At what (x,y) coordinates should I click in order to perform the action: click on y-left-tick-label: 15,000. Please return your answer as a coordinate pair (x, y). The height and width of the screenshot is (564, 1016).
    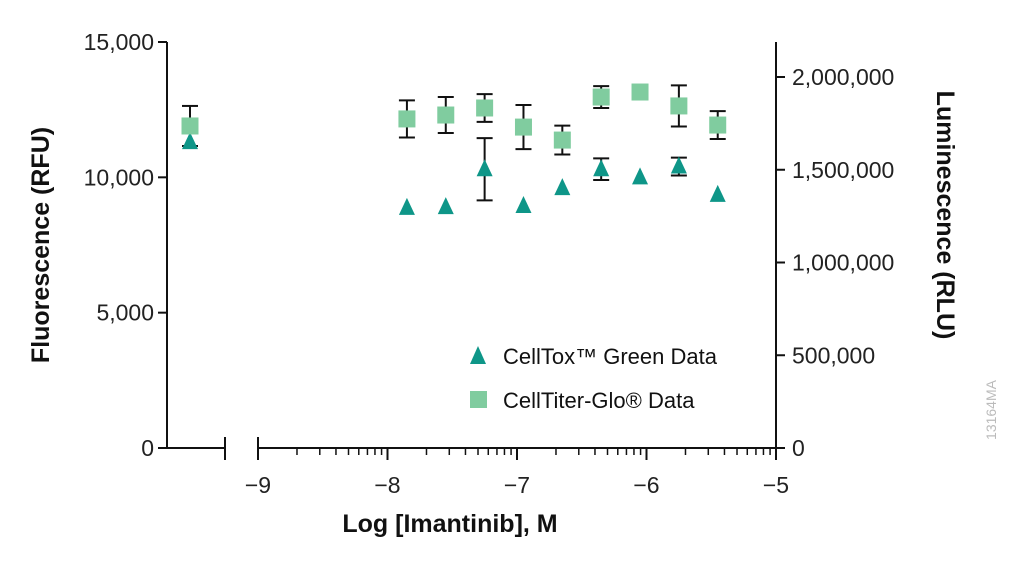
    Looking at the image, I should click on (119, 42).